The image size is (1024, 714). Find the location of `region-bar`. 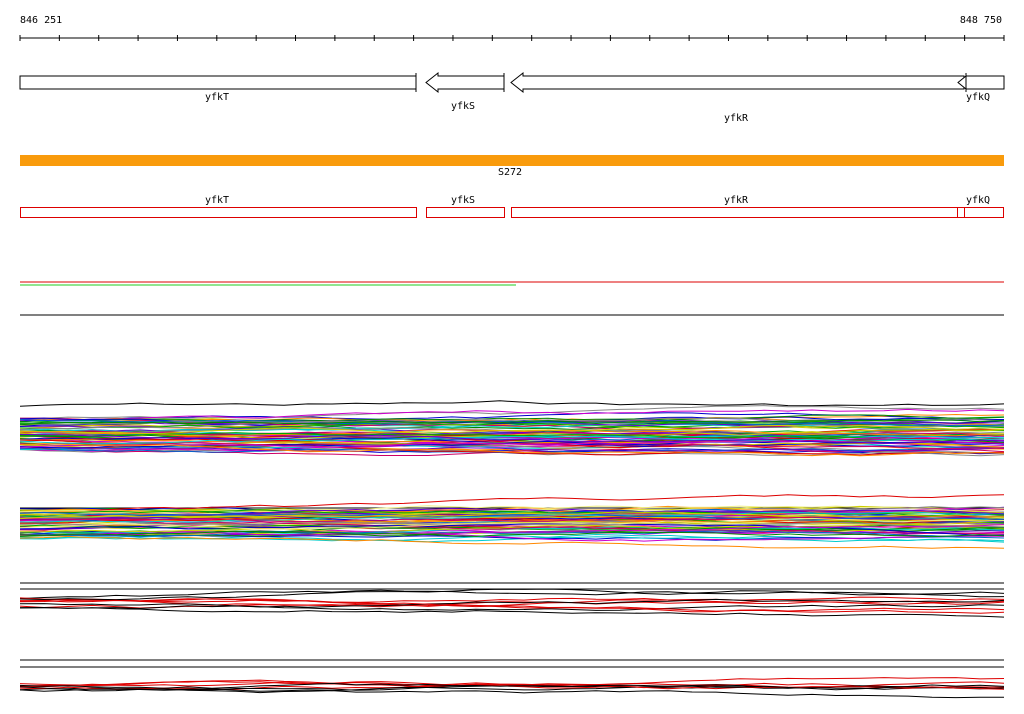

region-bar is located at coordinates (512, 160).